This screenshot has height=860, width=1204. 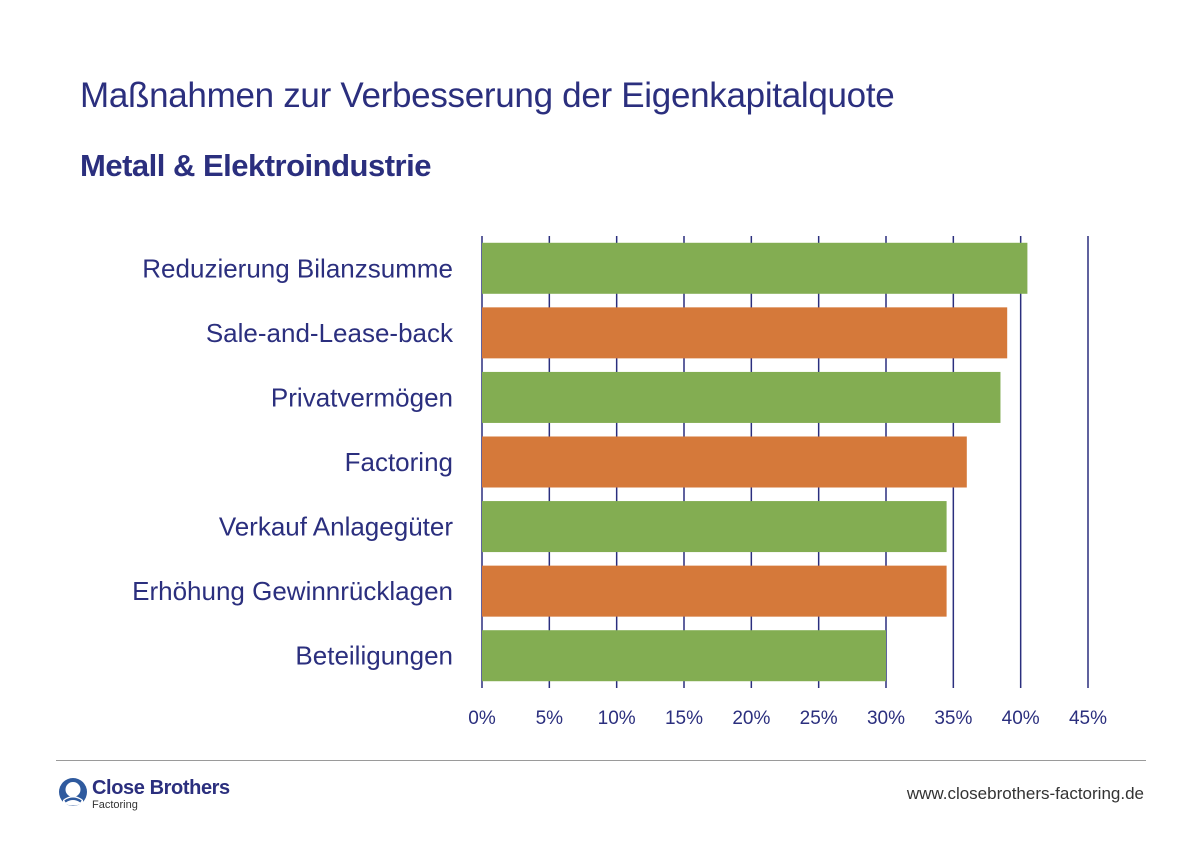 I want to click on category-label: Beteiligungen, so click(x=374, y=656).